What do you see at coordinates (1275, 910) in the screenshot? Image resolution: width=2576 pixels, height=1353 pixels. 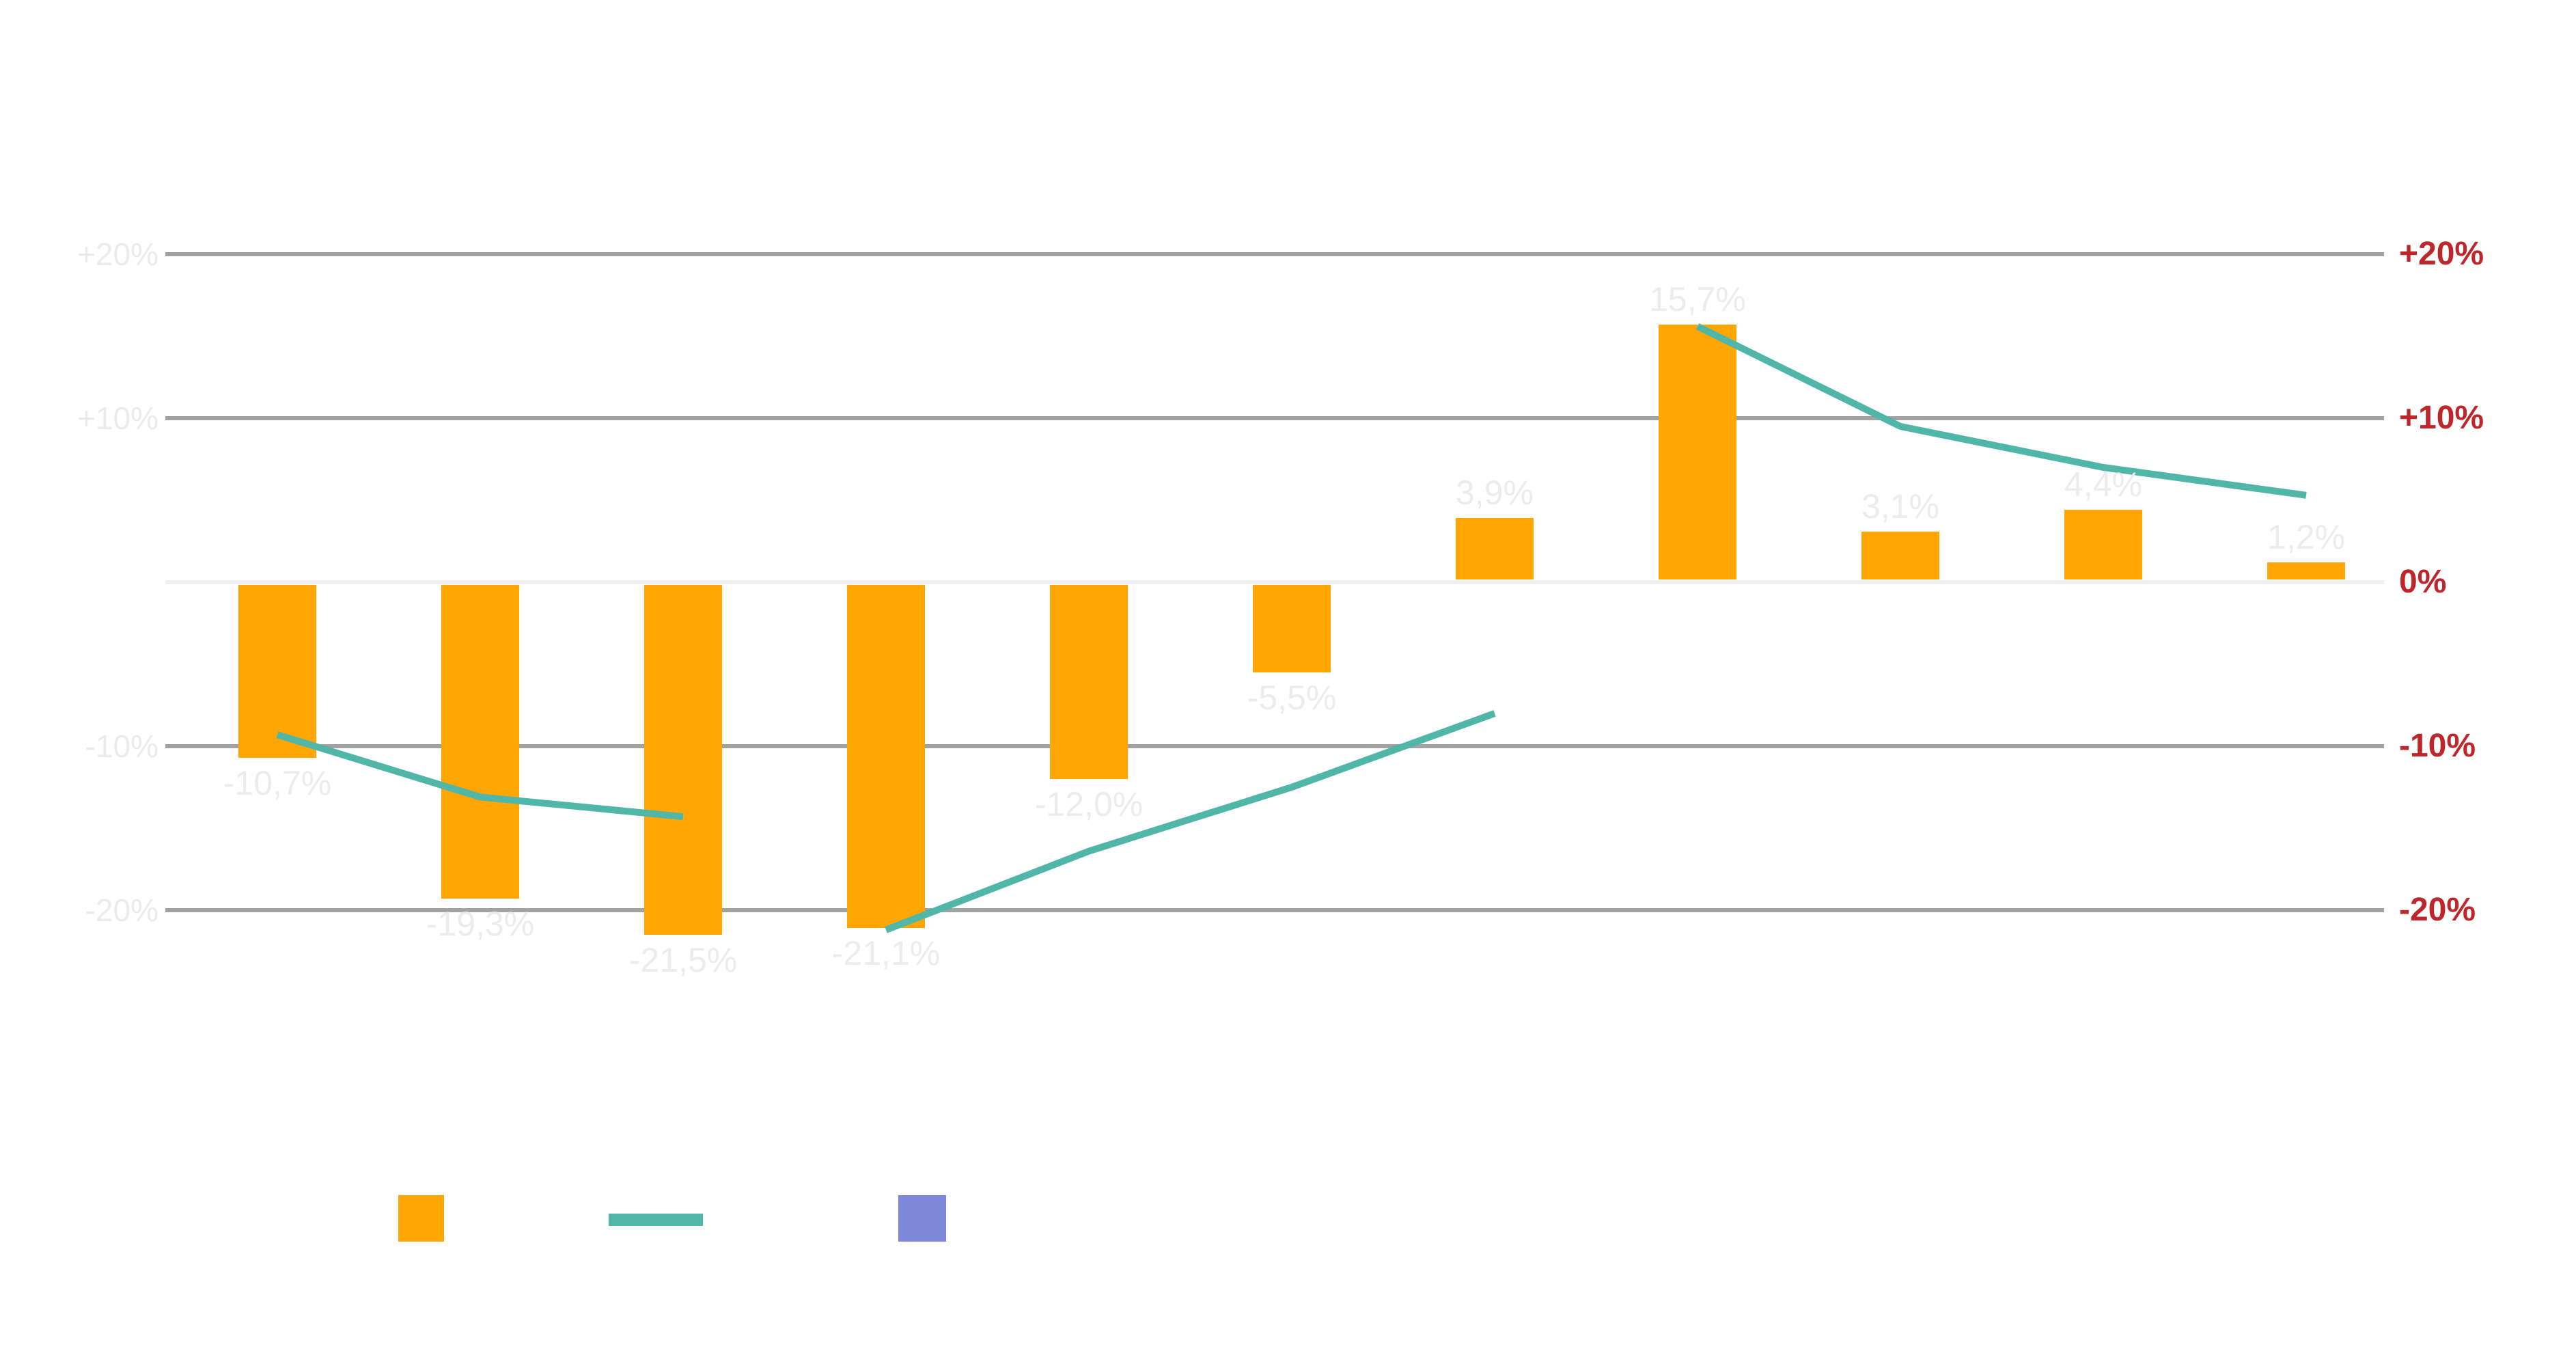 I see `gridline--20pct` at bounding box center [1275, 910].